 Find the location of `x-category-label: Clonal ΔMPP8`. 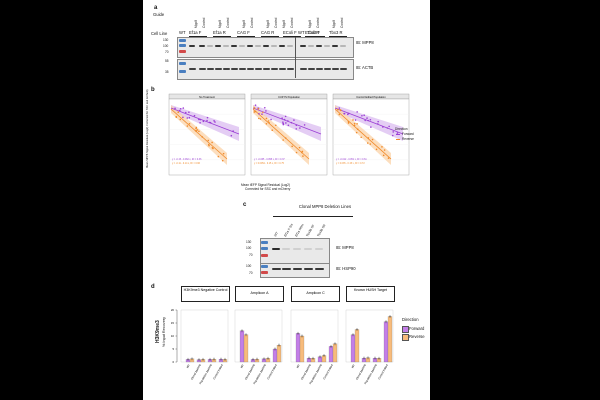

x-category-label: Clonal ΔMPP8 is located at coordinates (250, 372).